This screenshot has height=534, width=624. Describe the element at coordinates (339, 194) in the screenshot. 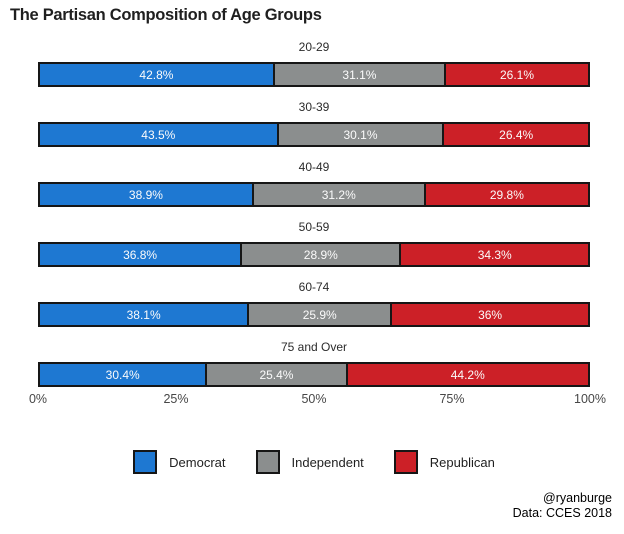

I see `bar-segment-independent: 31.2%` at that location.